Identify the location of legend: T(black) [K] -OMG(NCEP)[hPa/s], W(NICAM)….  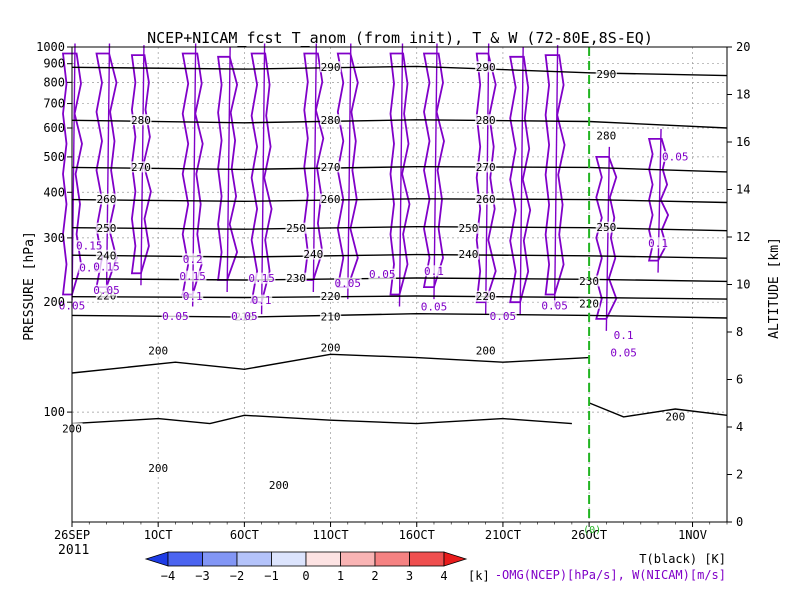
(610, 567).